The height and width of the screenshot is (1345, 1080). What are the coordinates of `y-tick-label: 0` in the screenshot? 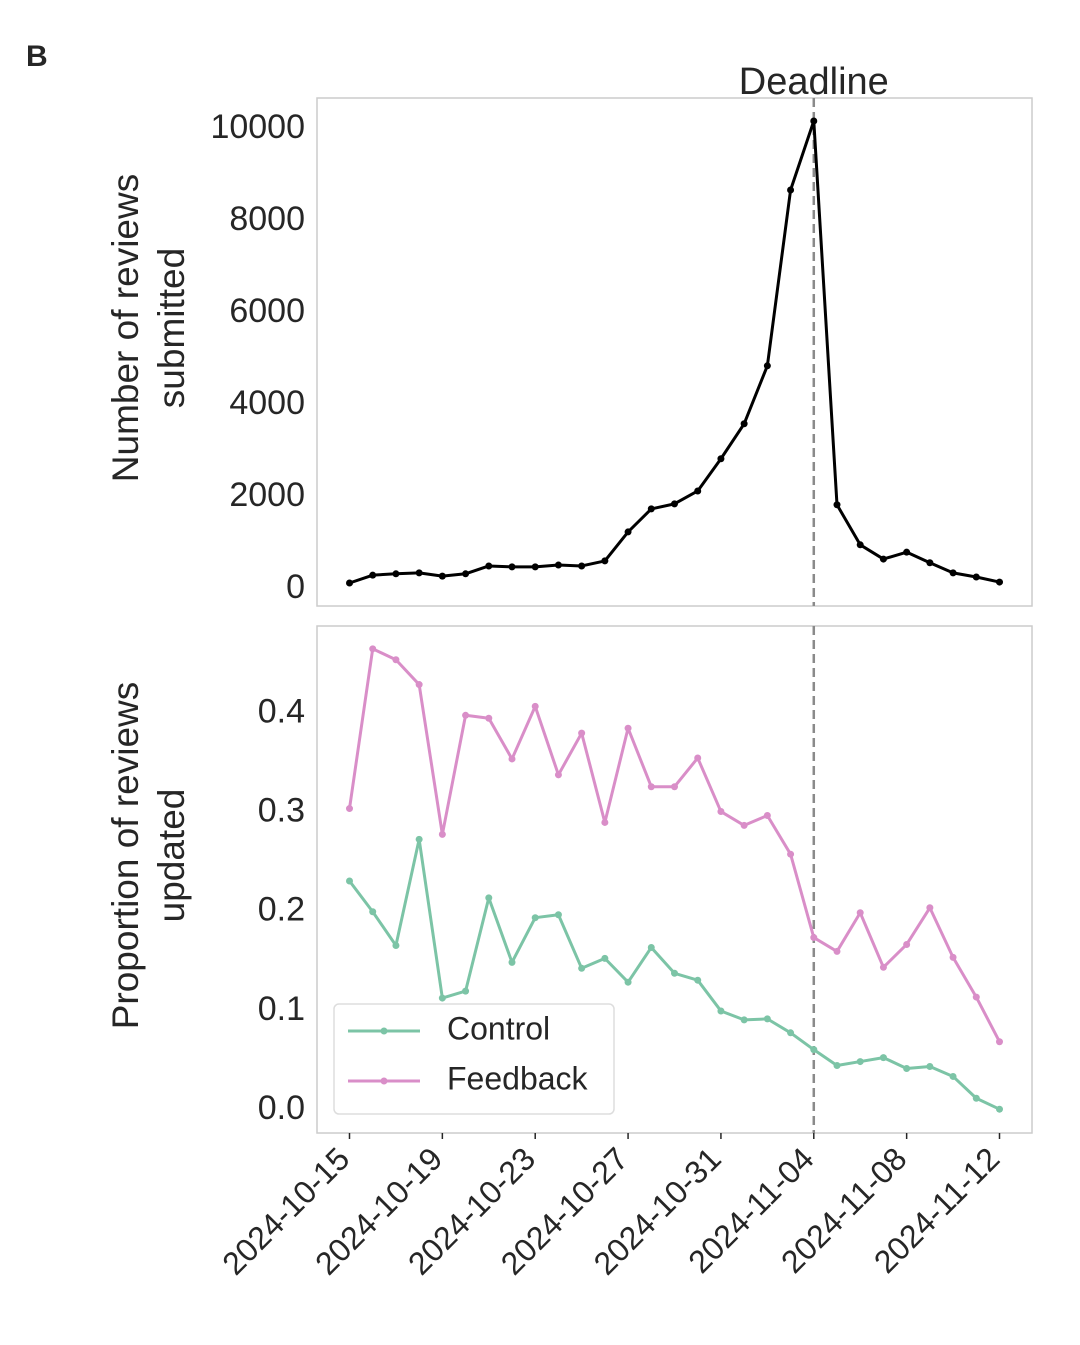 It's located at (295, 587).